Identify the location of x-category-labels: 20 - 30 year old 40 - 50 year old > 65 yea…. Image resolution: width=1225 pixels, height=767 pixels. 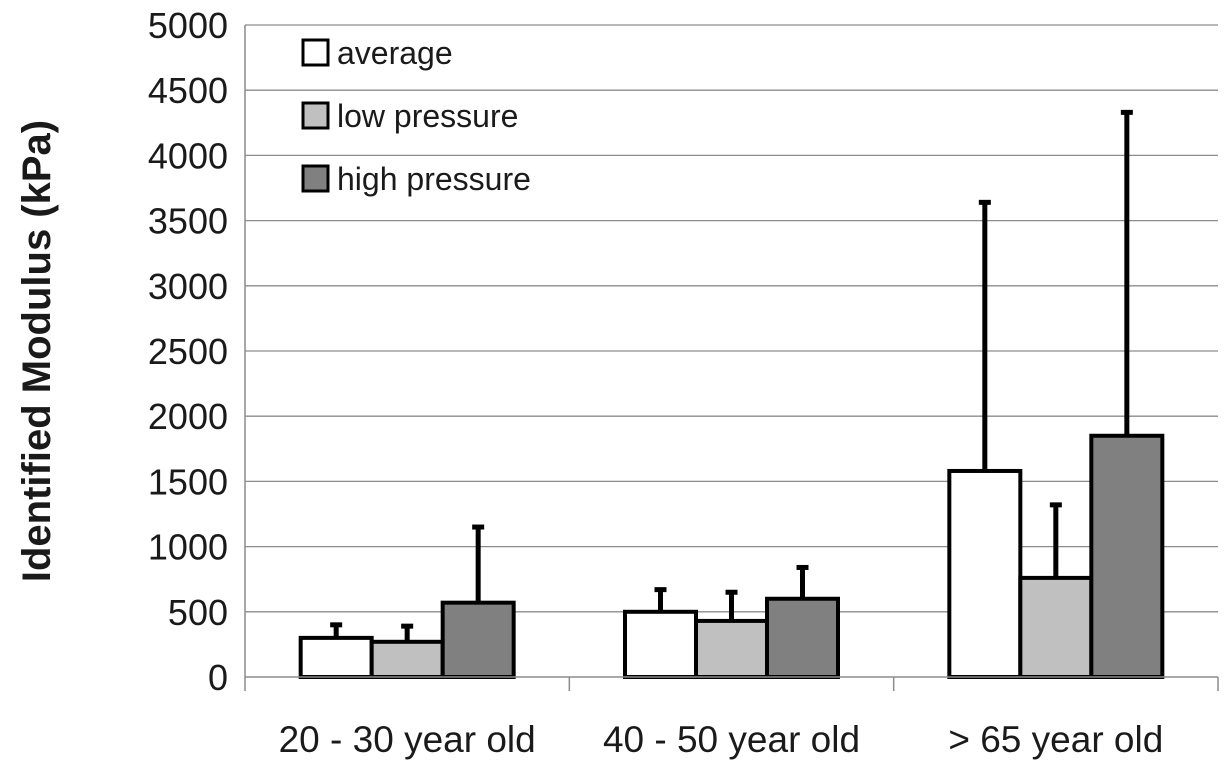
(721, 739).